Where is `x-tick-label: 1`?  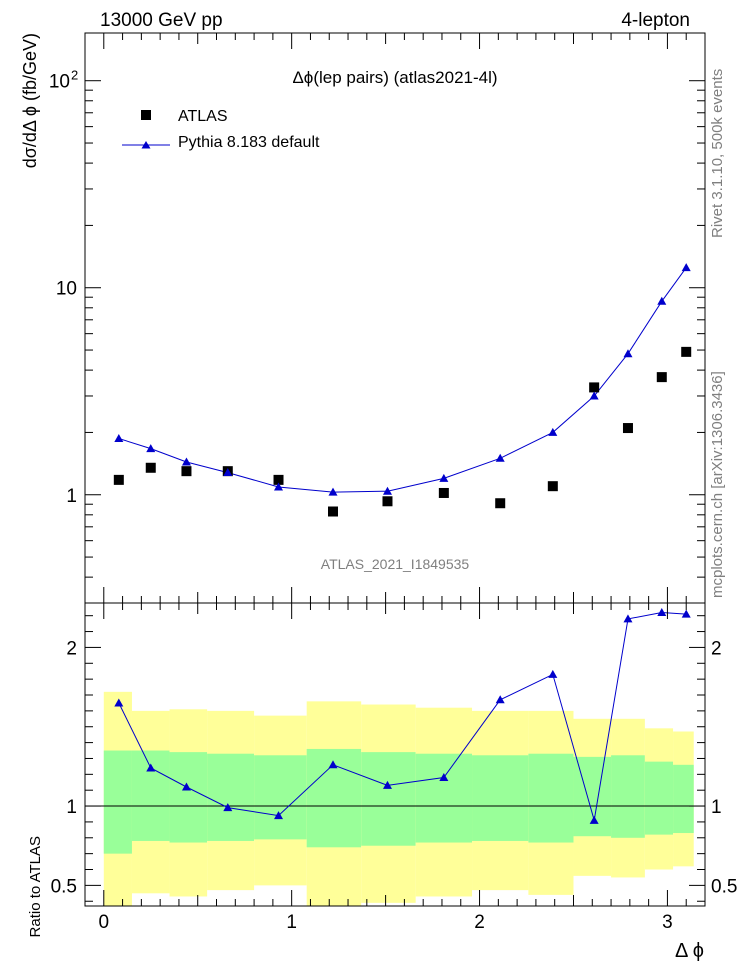
x-tick-label: 1 is located at coordinates (291, 922).